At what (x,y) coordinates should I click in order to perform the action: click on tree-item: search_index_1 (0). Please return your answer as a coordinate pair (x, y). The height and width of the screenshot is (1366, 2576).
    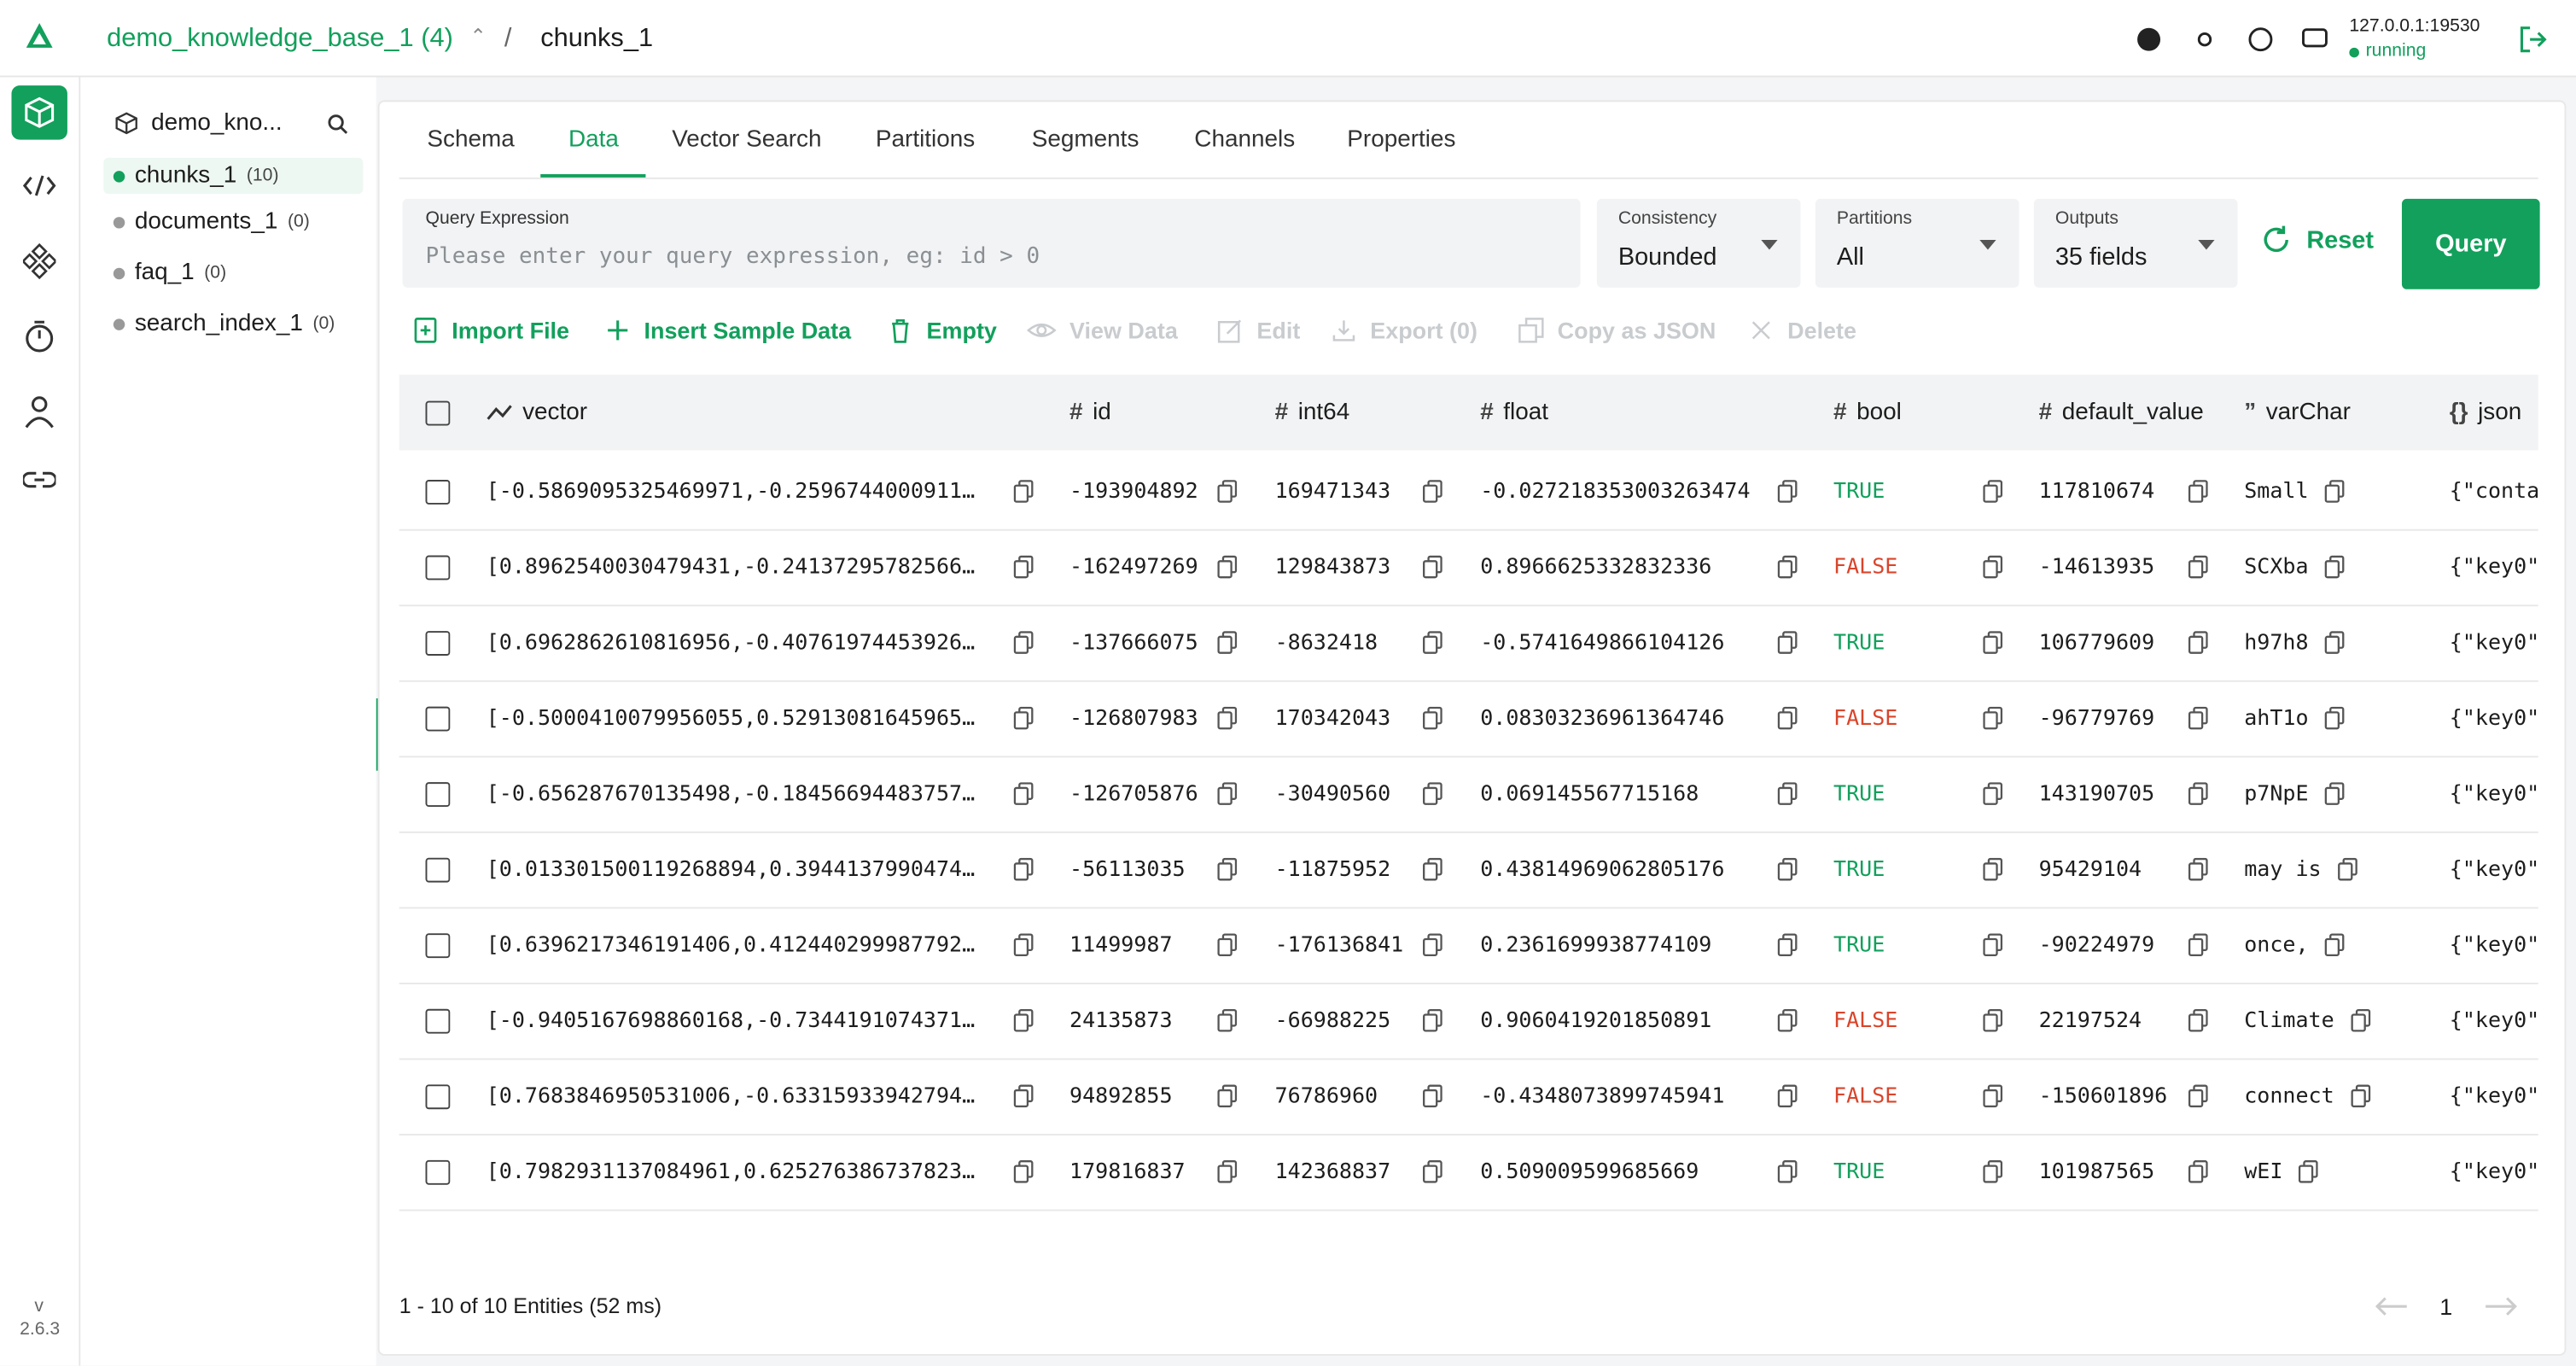
    Looking at the image, I should click on (224, 324).